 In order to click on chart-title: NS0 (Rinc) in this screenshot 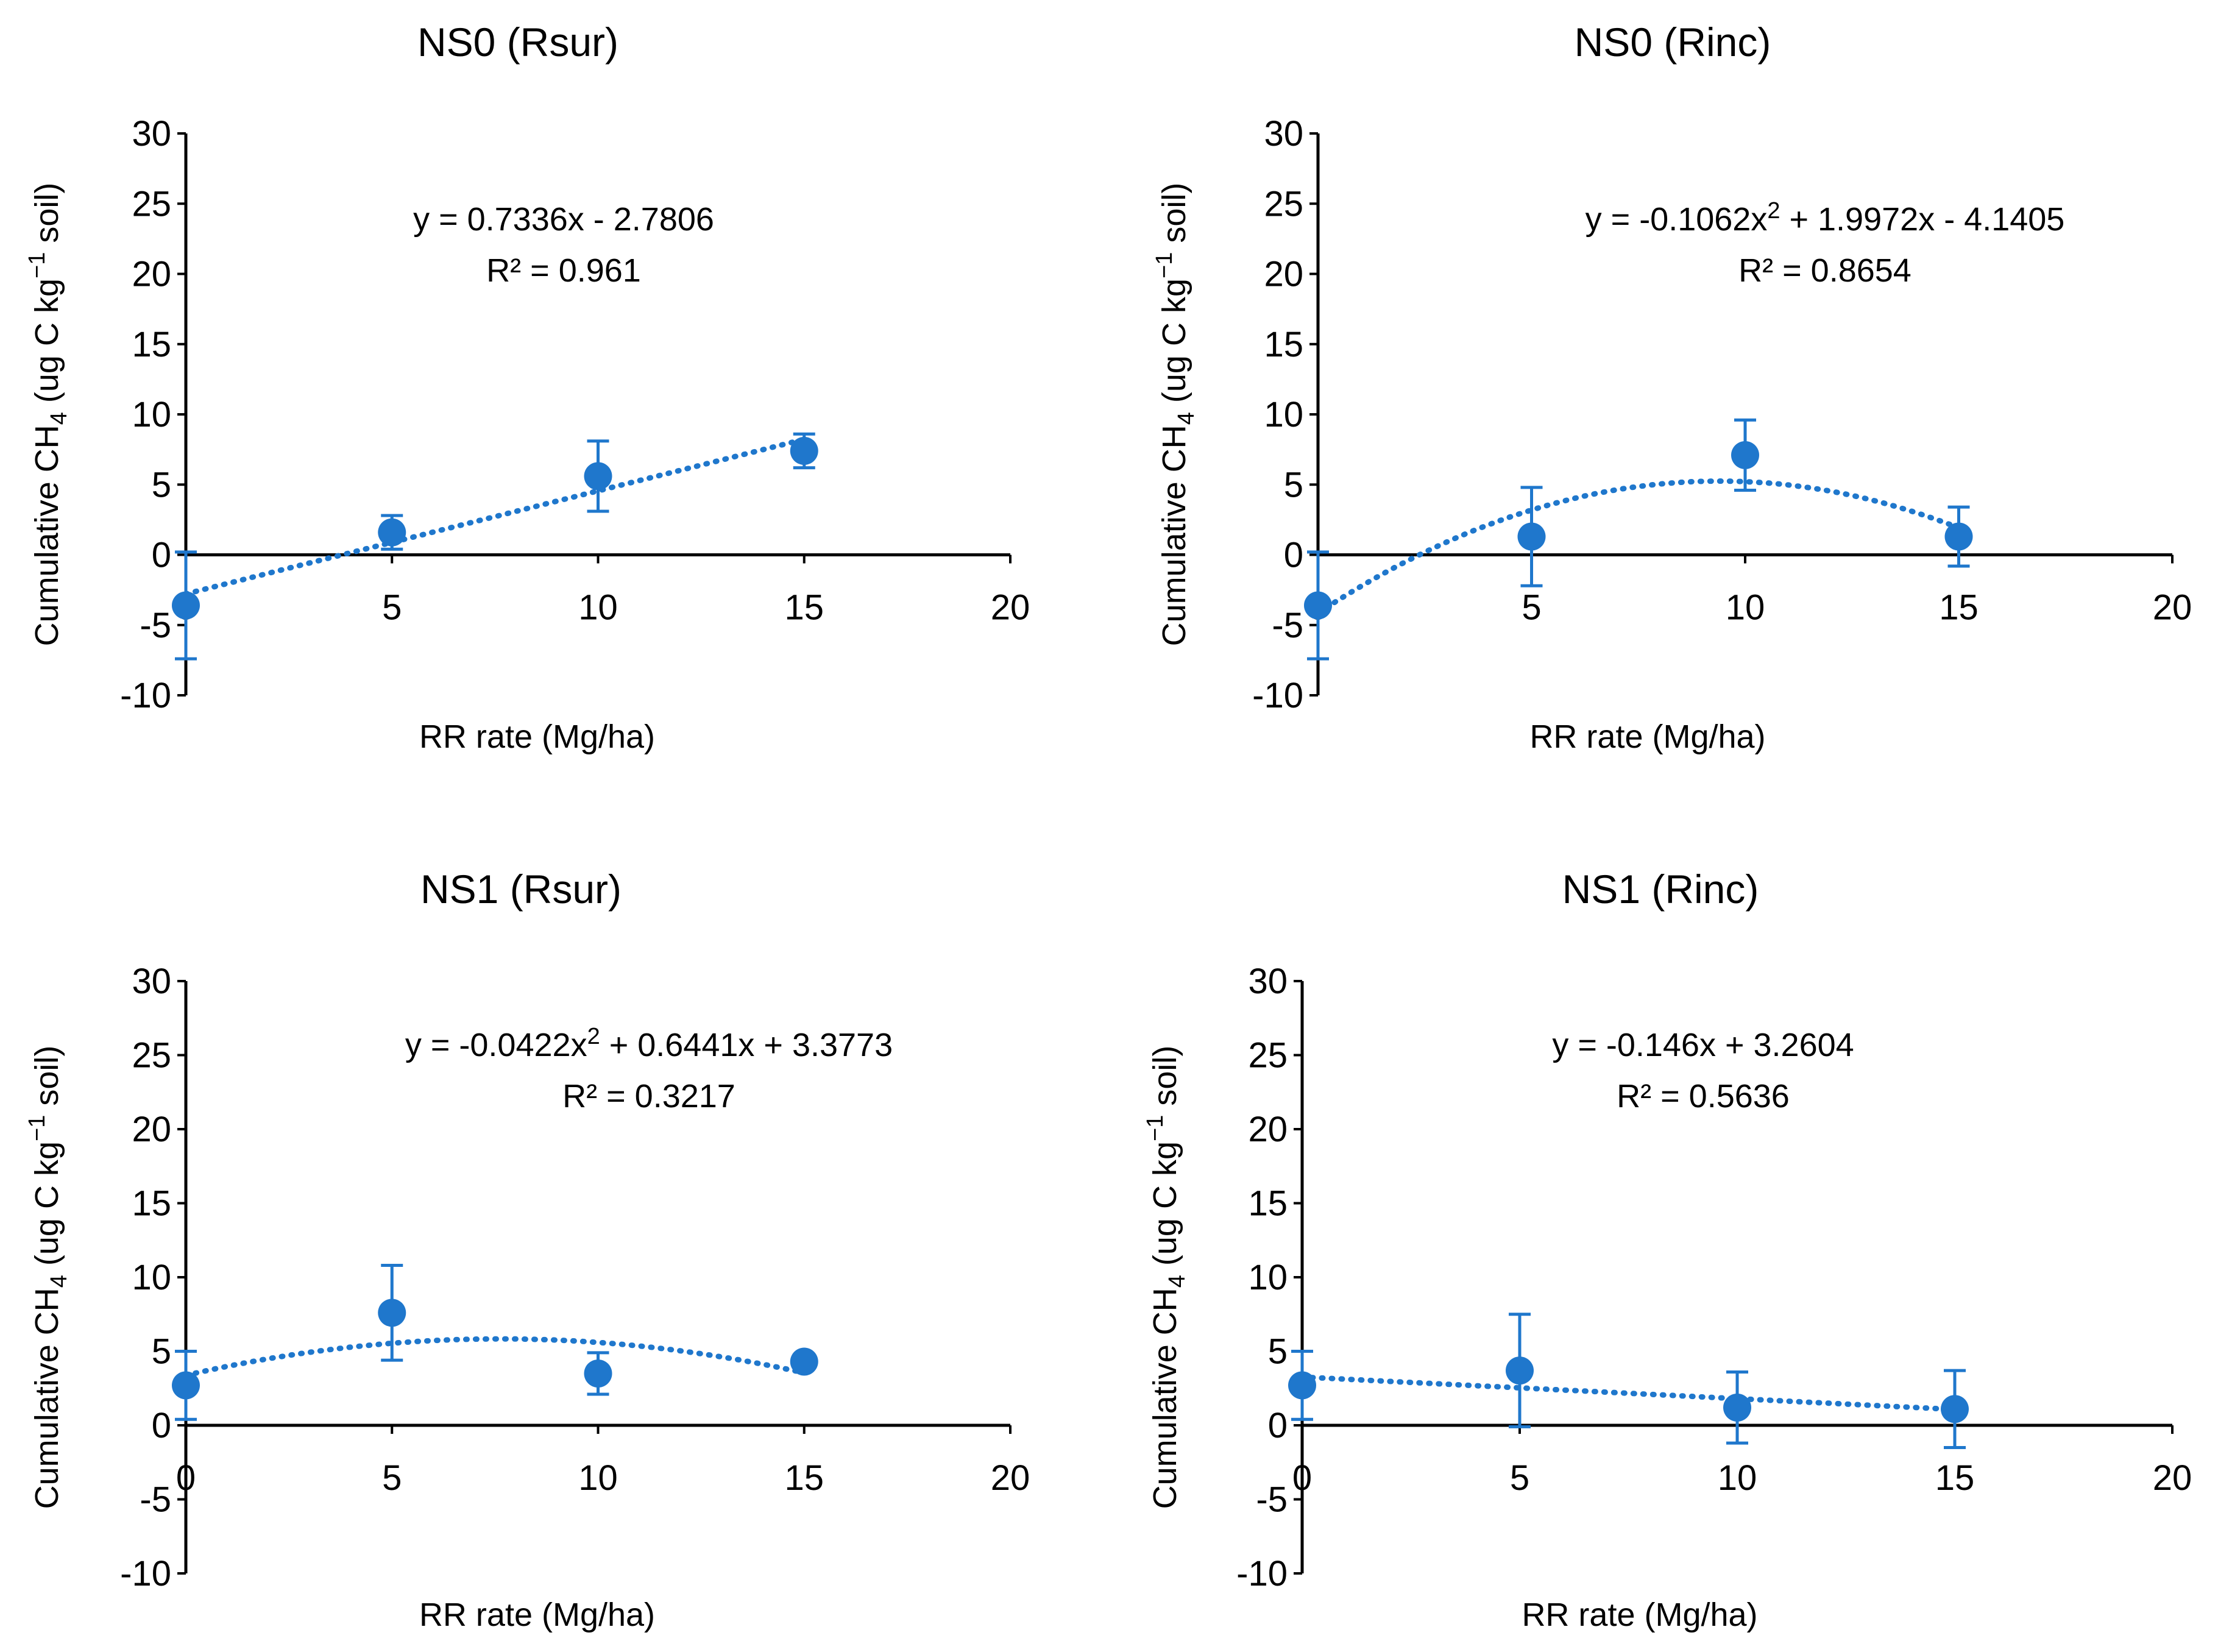, I will do `click(1673, 42)`.